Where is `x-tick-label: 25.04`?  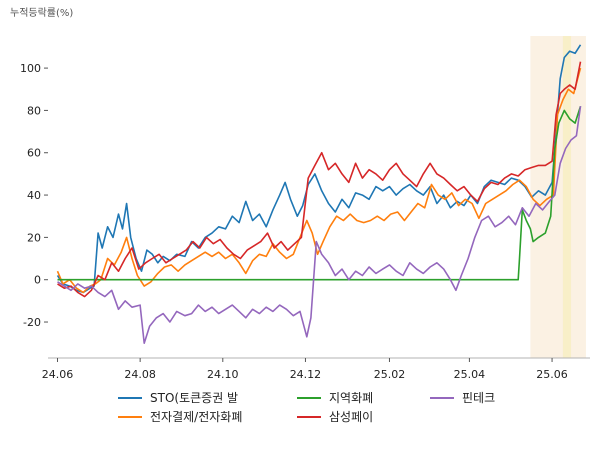 x-tick-label: 25.04 is located at coordinates (470, 374).